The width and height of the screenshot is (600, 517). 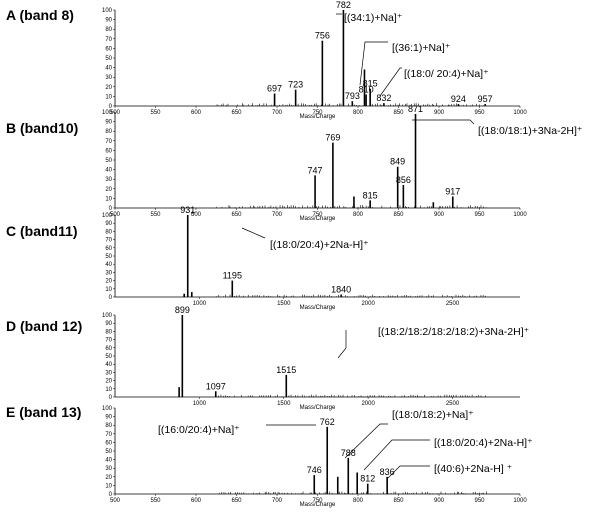 What do you see at coordinates (232, 276) in the screenshot?
I see `peak-label: 1195` at bounding box center [232, 276].